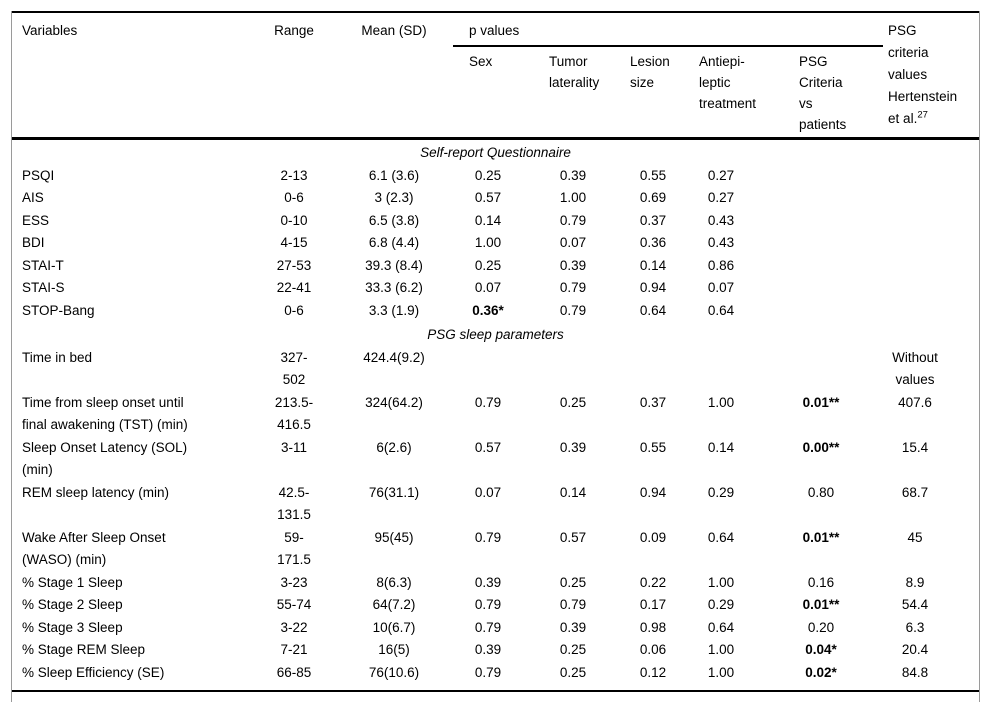  What do you see at coordinates (573, 242) in the screenshot?
I see `cell-p-tumor-laterality: 0.07` at bounding box center [573, 242].